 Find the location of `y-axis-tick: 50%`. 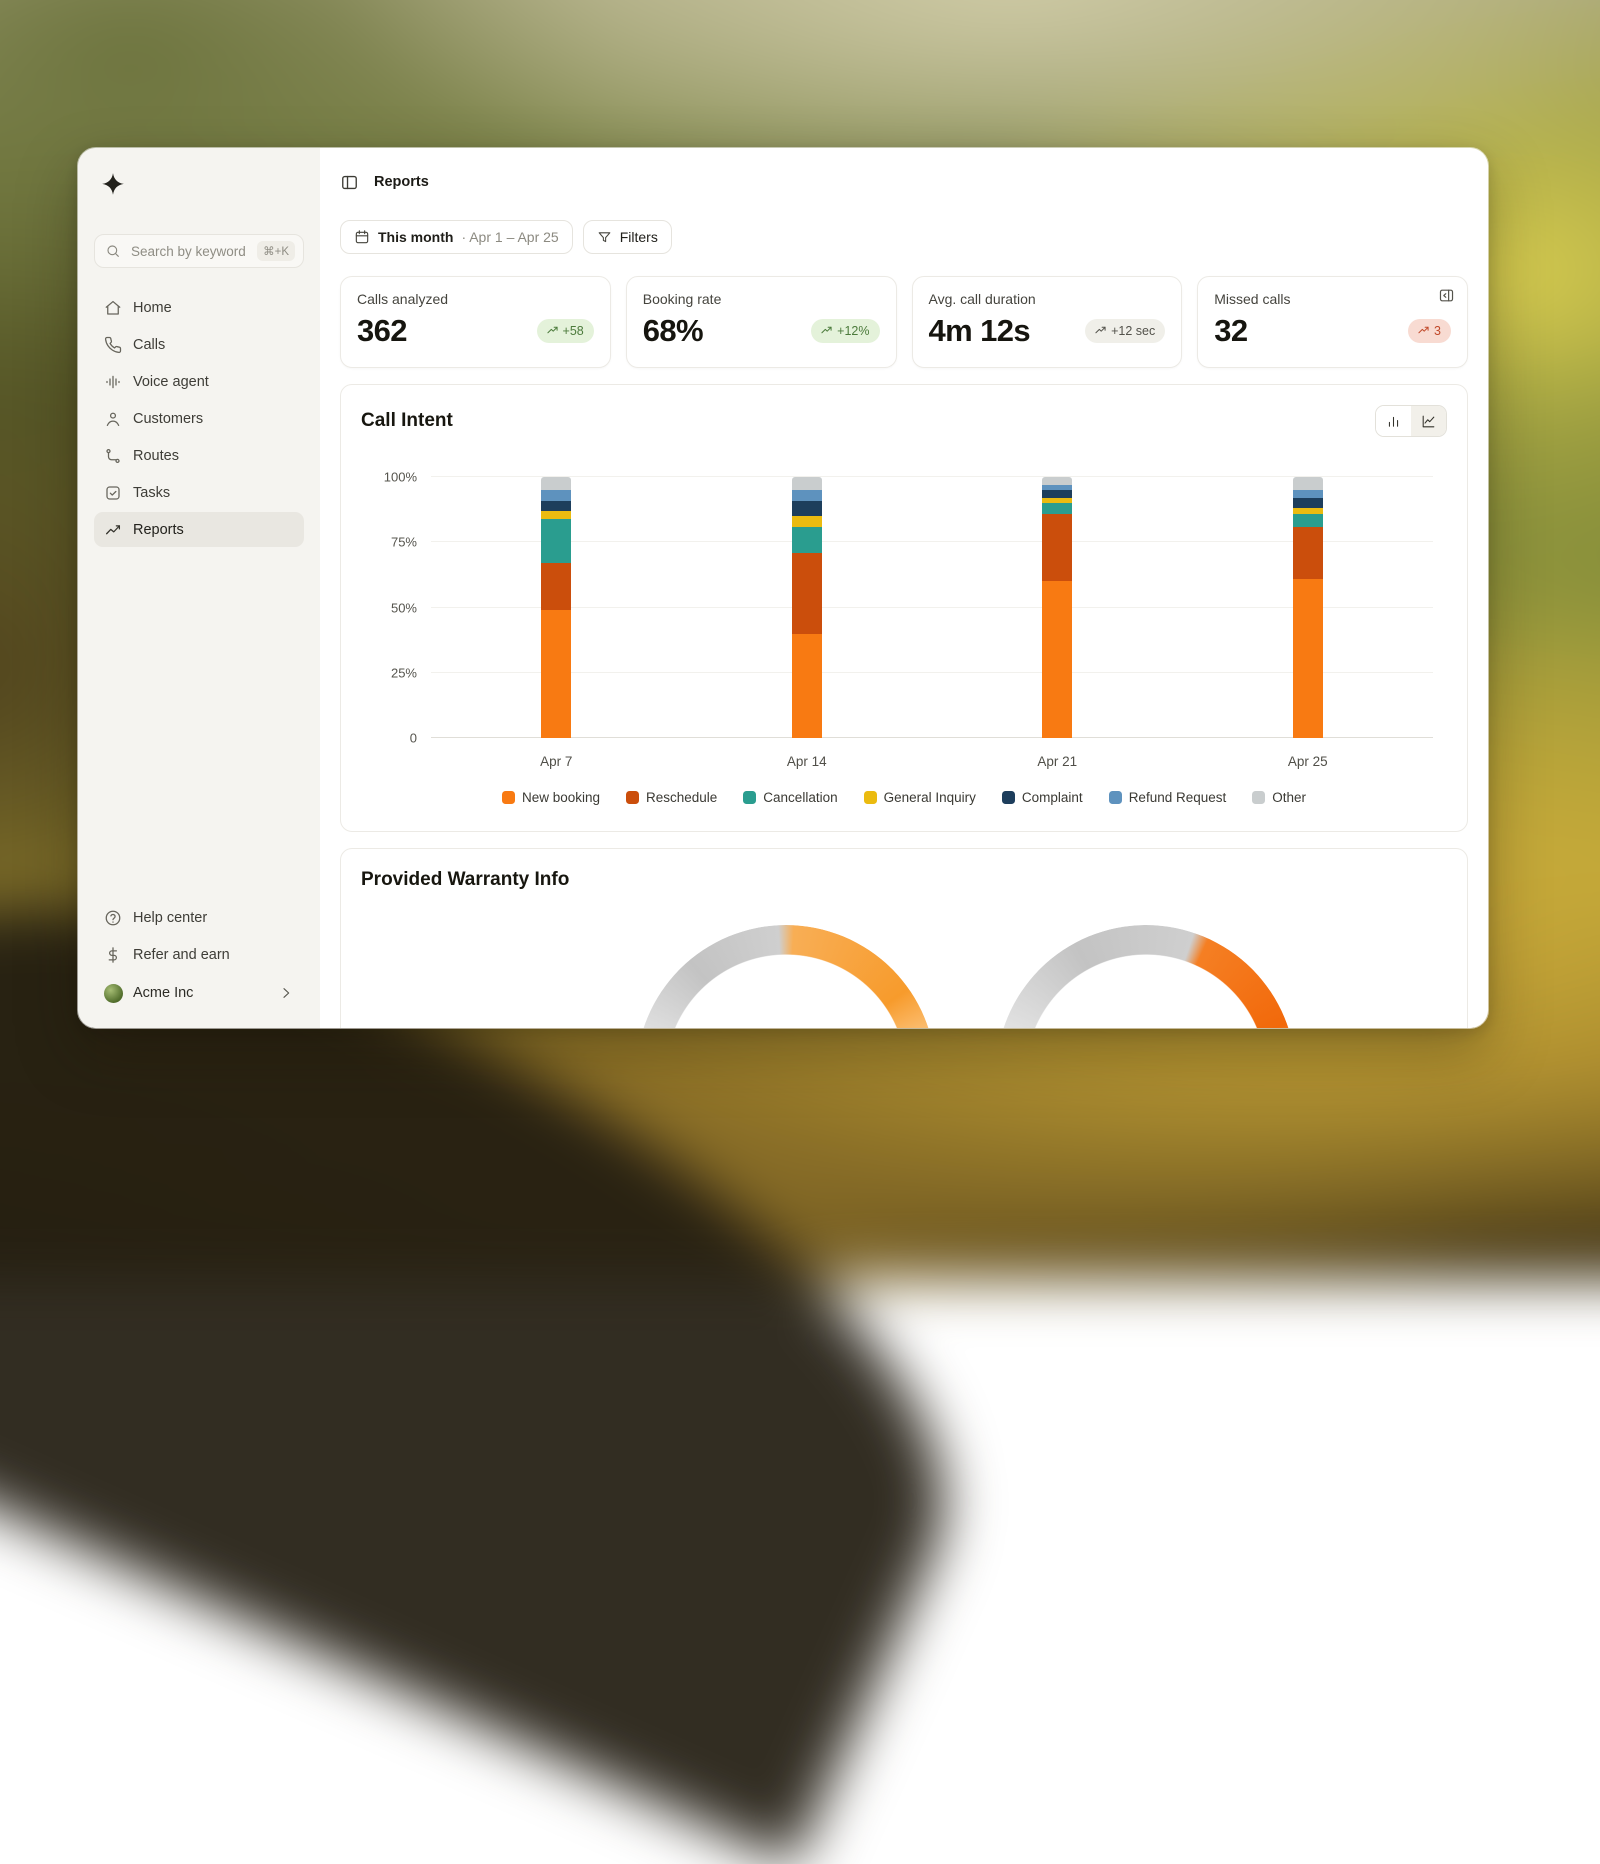

y-axis-tick: 50% is located at coordinates (404, 607).